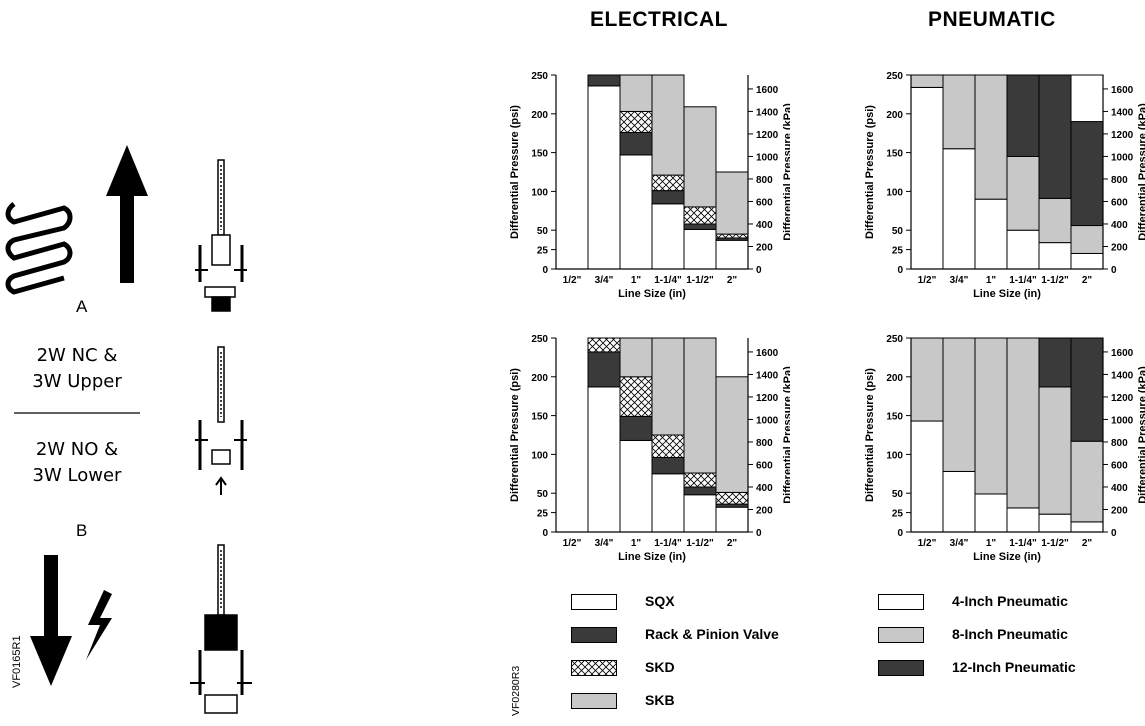 The image size is (1145, 726). I want to click on valve-mid-drawing, so click(221, 420).